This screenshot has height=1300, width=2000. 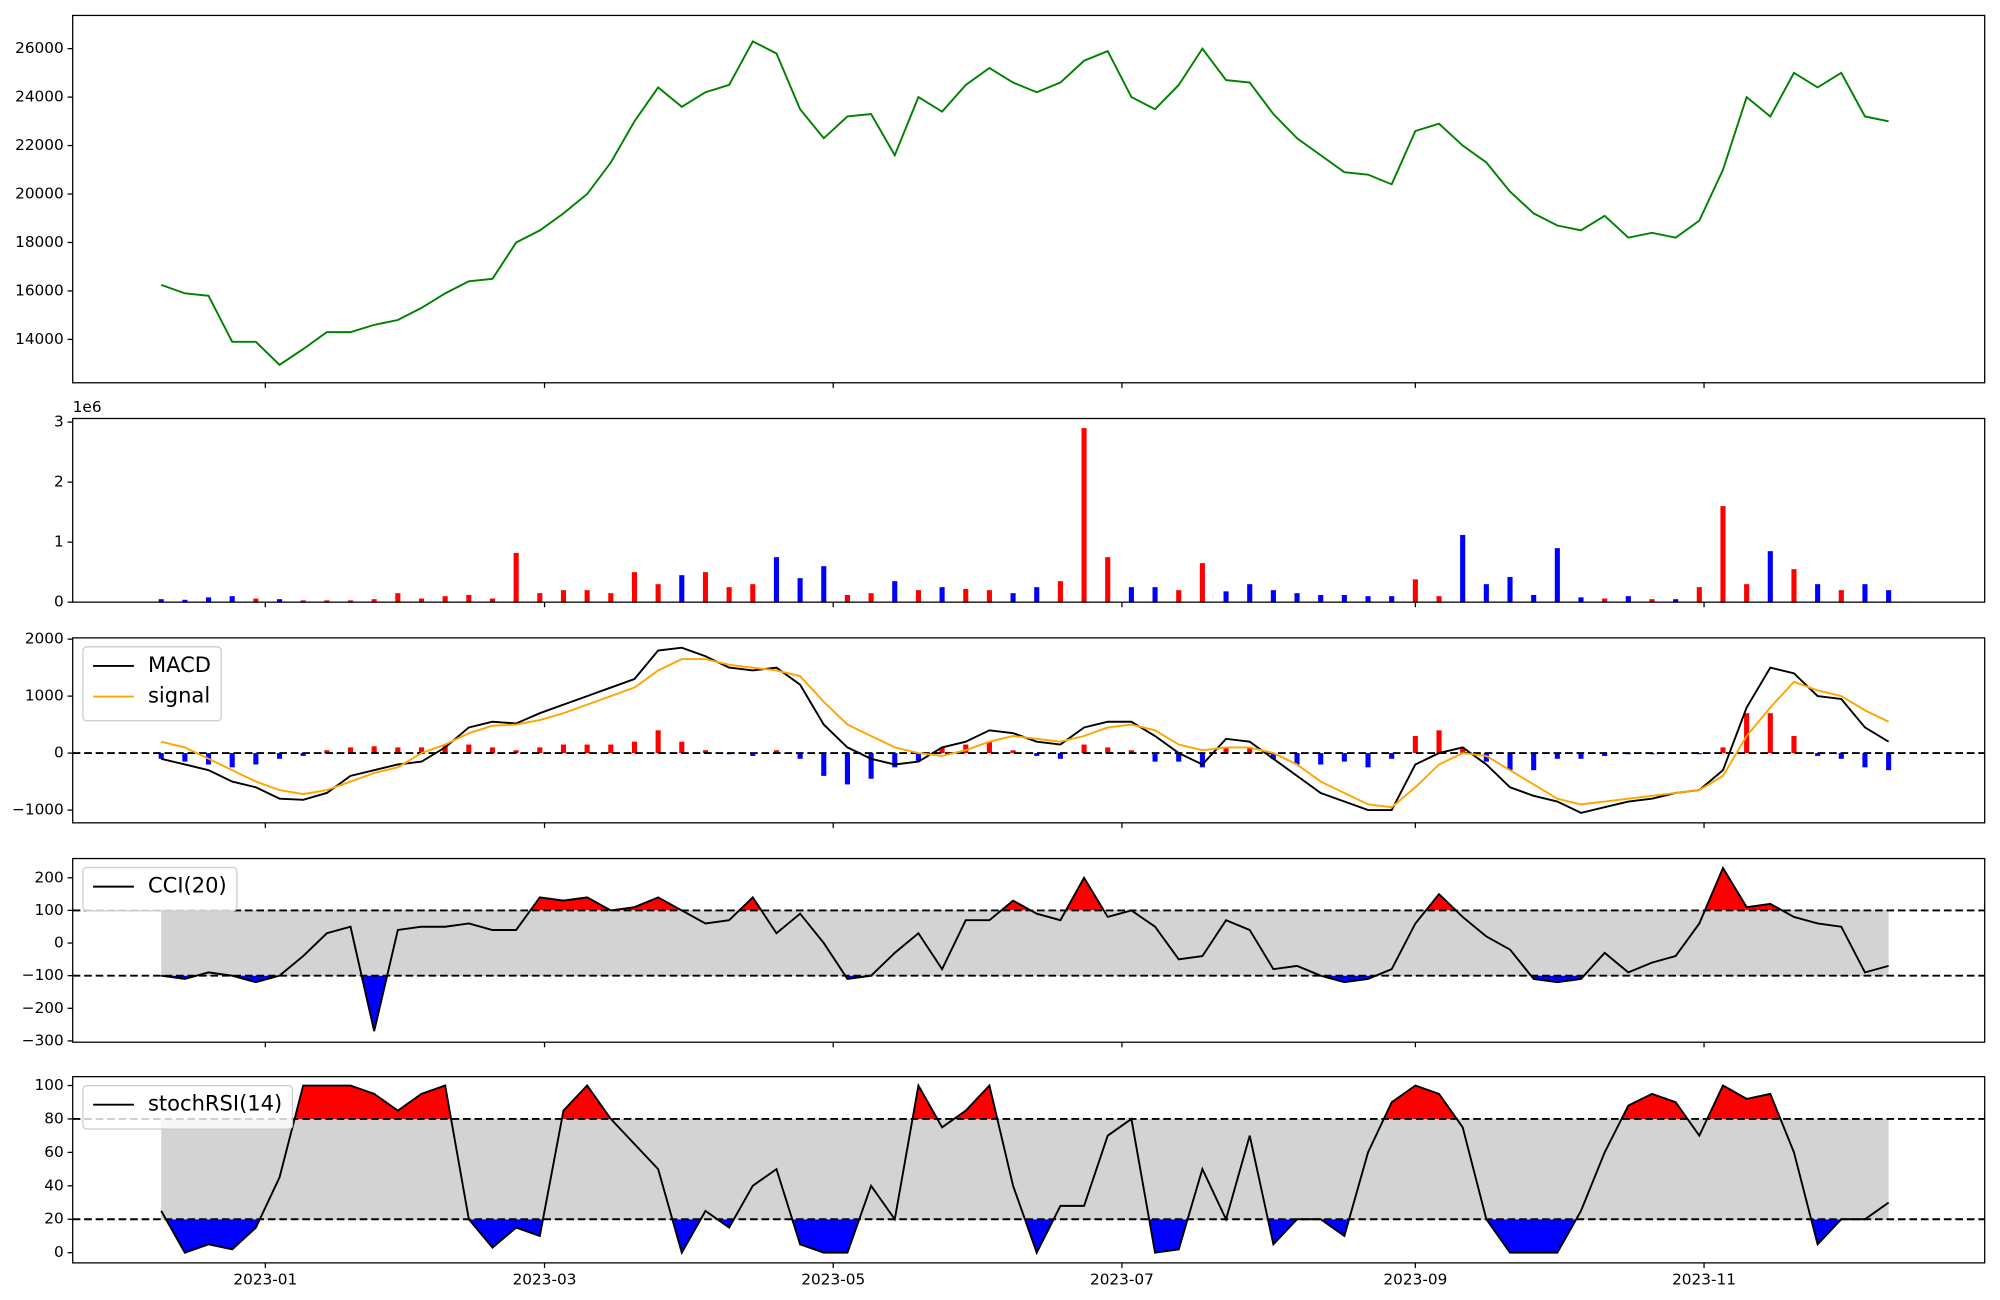 What do you see at coordinates (833, 1280) in the screenshot?
I see `x-tick-label: 2023-05` at bounding box center [833, 1280].